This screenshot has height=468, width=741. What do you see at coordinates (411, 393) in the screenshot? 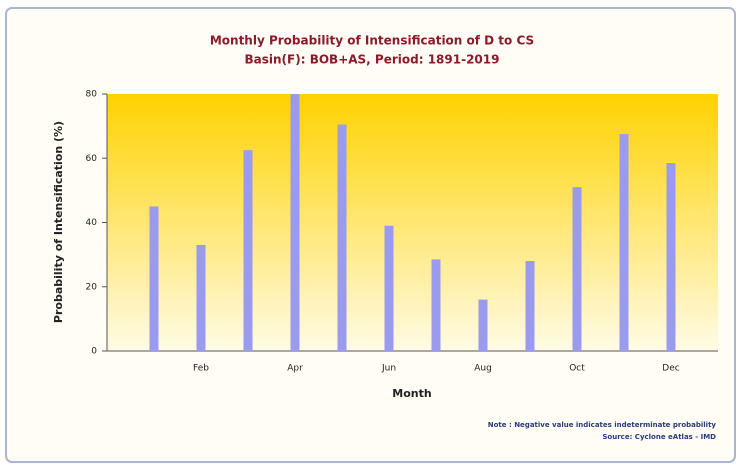
I see `x-axis-label: Month` at bounding box center [411, 393].